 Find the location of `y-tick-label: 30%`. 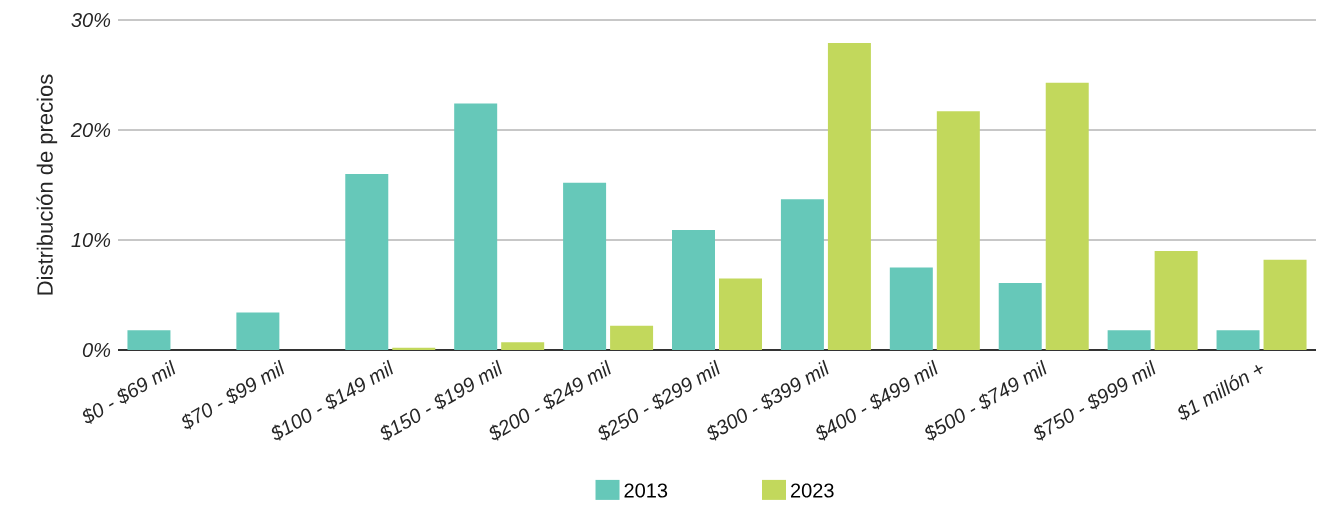

y-tick-label: 30% is located at coordinates (91, 20).